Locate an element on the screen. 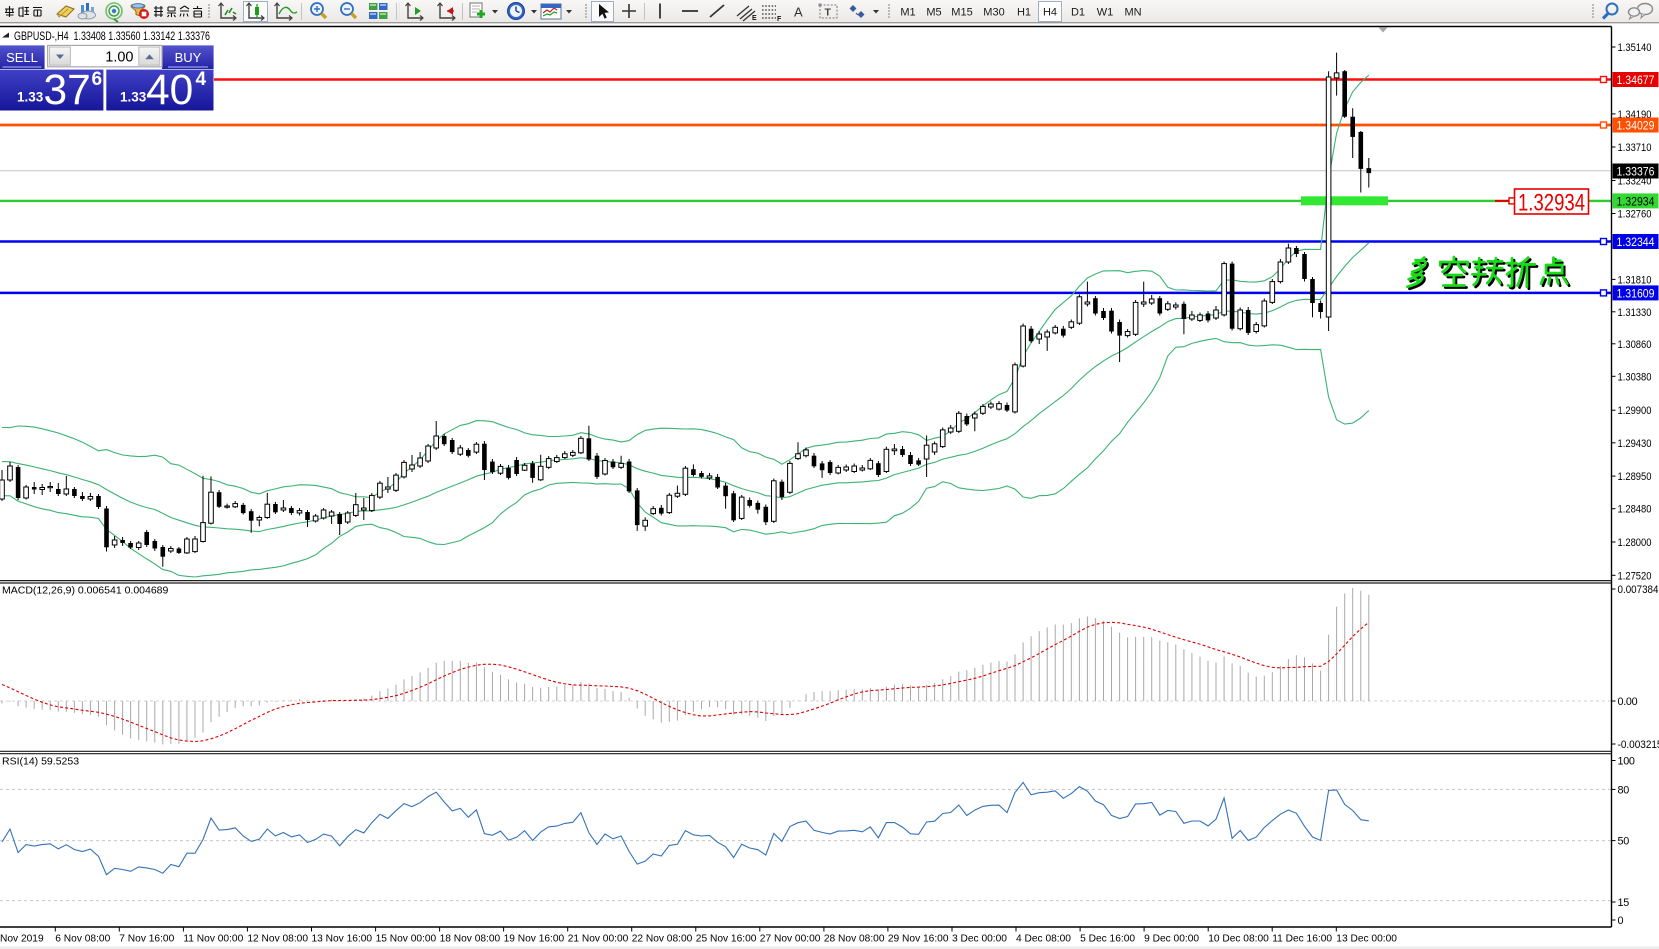 This screenshot has width=1659, height=949. svg-text: 15 is located at coordinates (1624, 903).